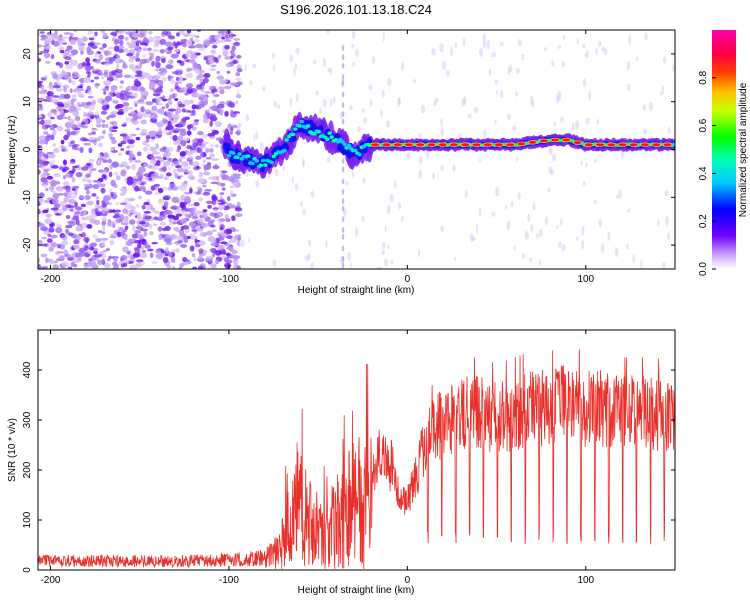 The height and width of the screenshot is (600, 750). Describe the element at coordinates (585, 580) in the screenshot. I see `x-tick-label: 100` at that location.